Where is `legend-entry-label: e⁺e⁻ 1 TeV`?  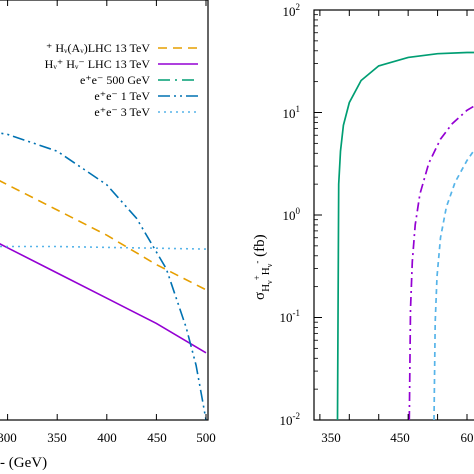 legend-entry-label: e⁺e⁻ 1 TeV is located at coordinates (122, 96).